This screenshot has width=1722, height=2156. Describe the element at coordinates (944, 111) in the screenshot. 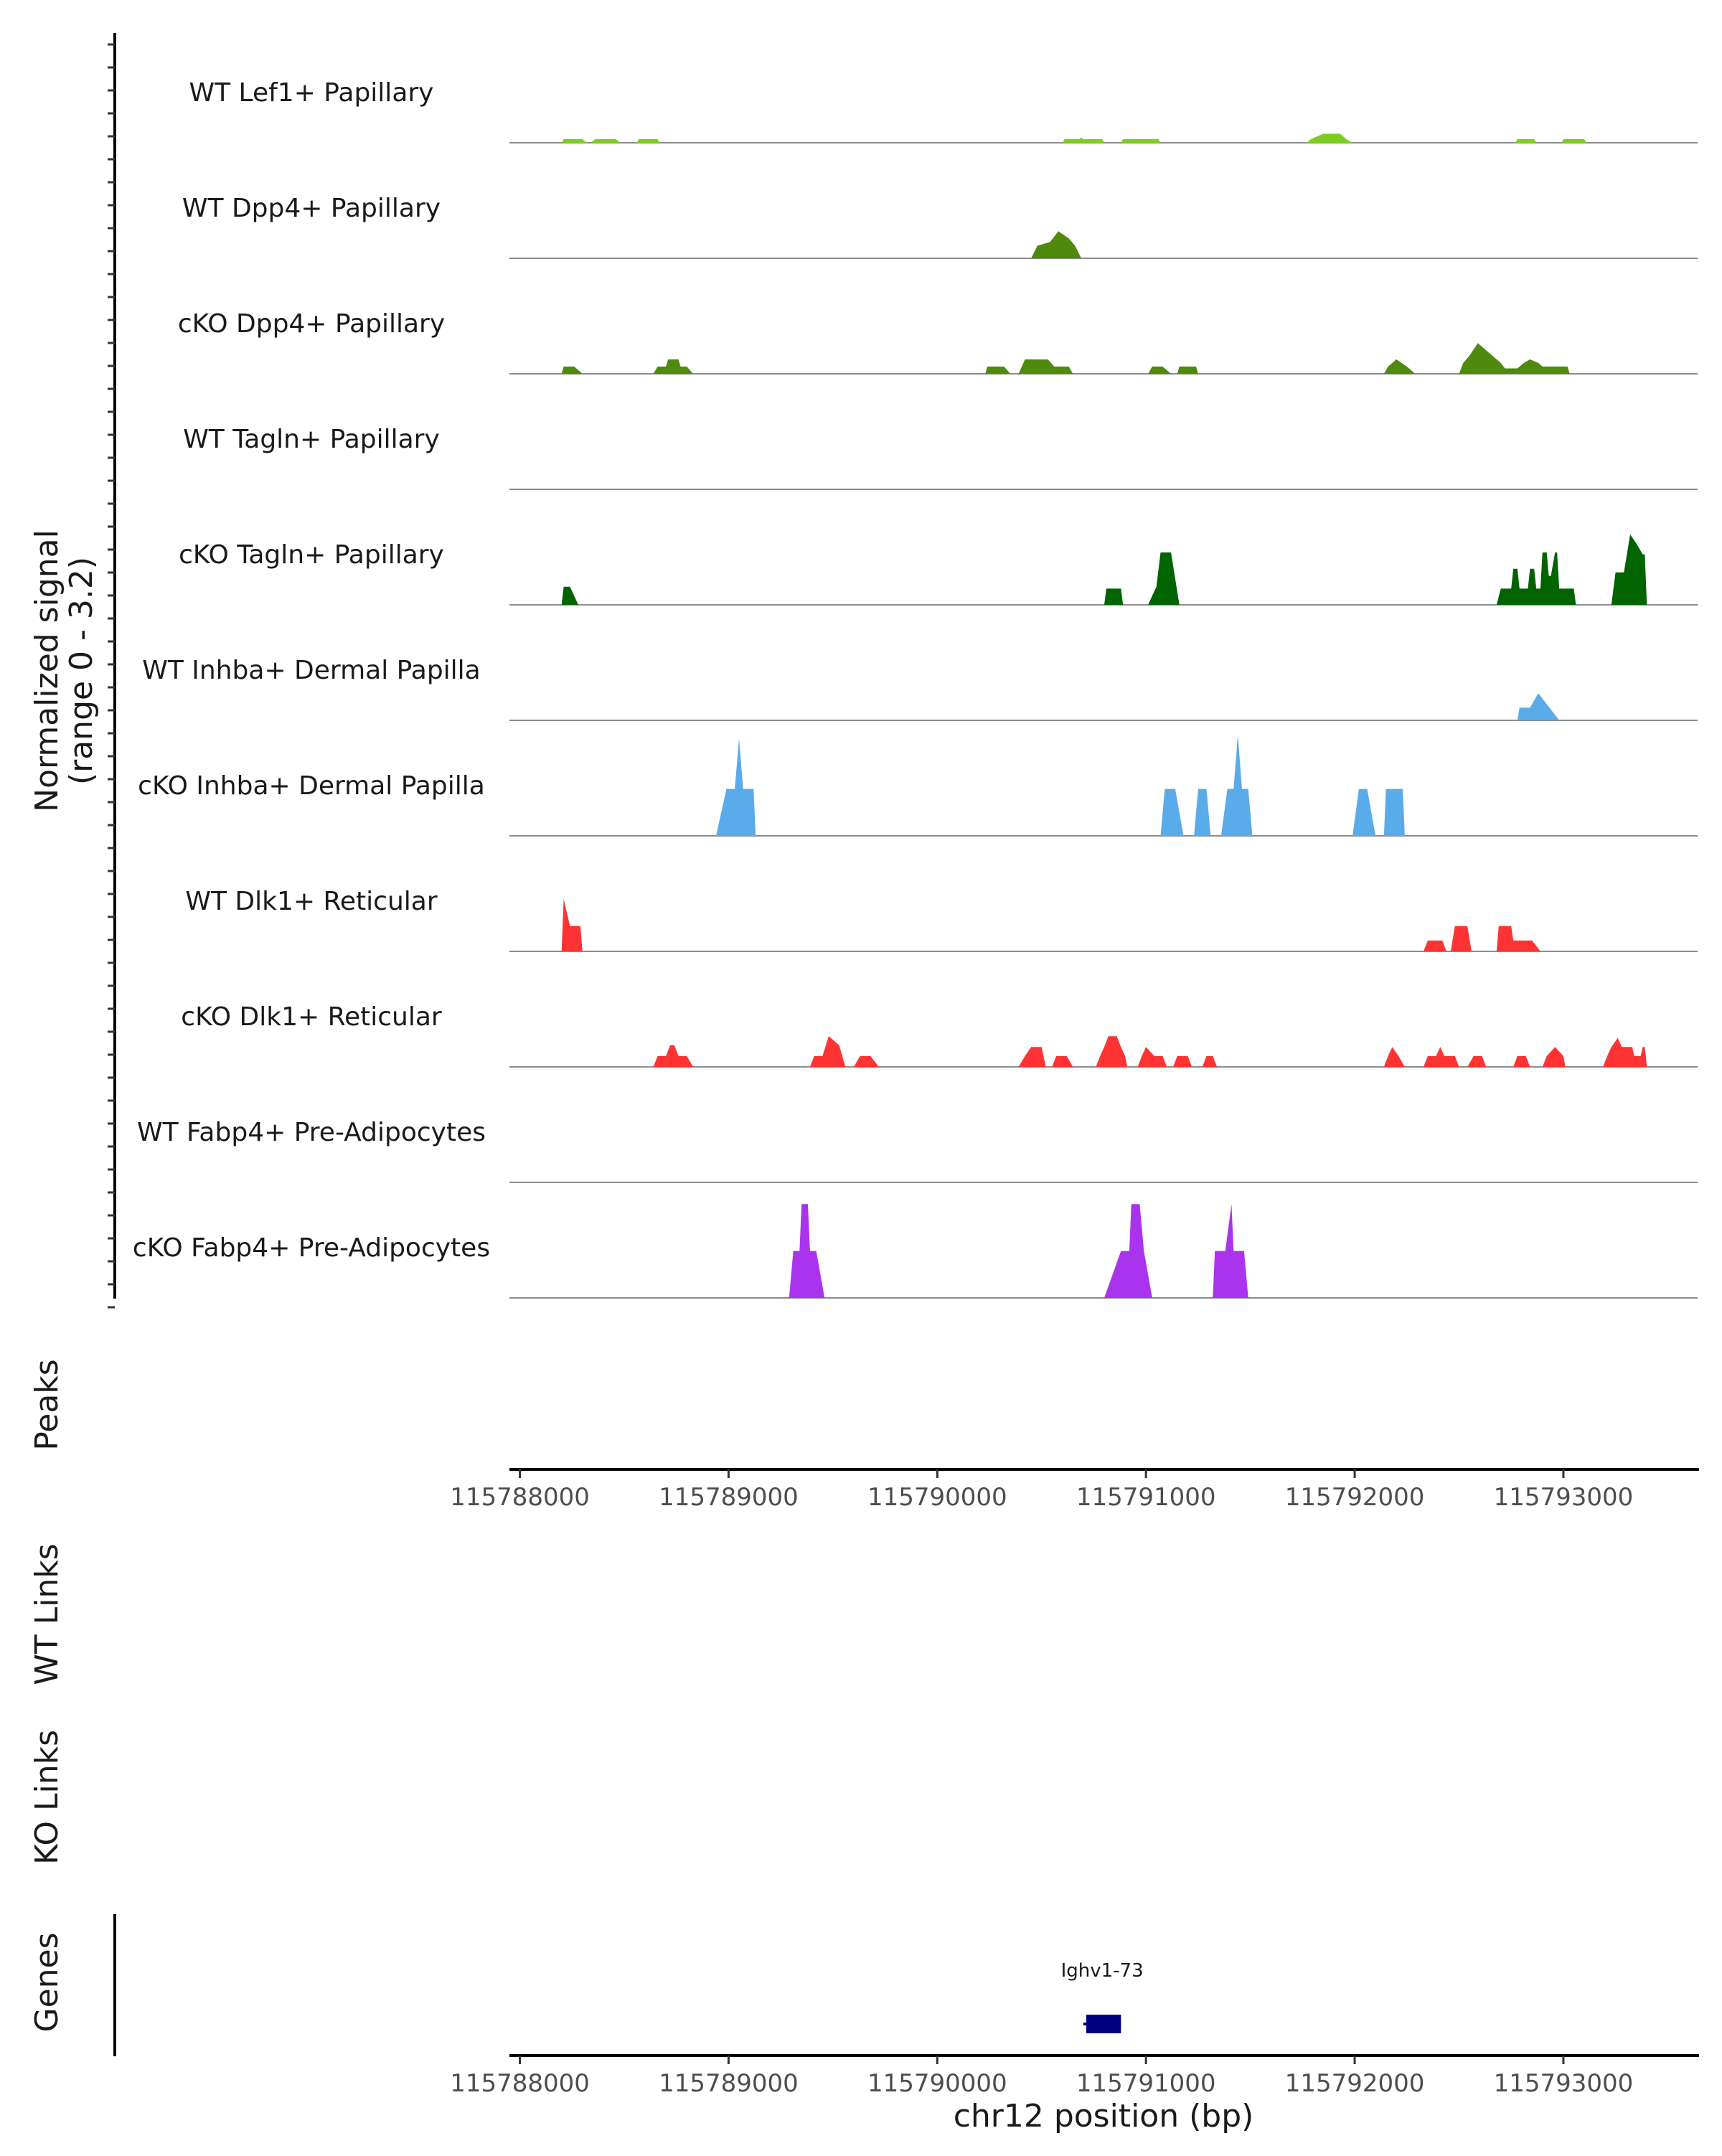

I see `track-wt-lef1-papillary: WT Lef1+ Papillary` at that location.